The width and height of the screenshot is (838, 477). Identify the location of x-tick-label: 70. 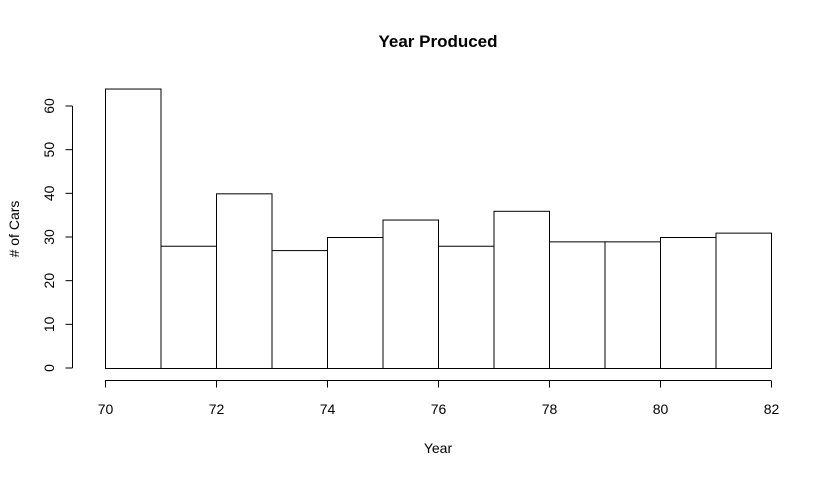
(106, 409).